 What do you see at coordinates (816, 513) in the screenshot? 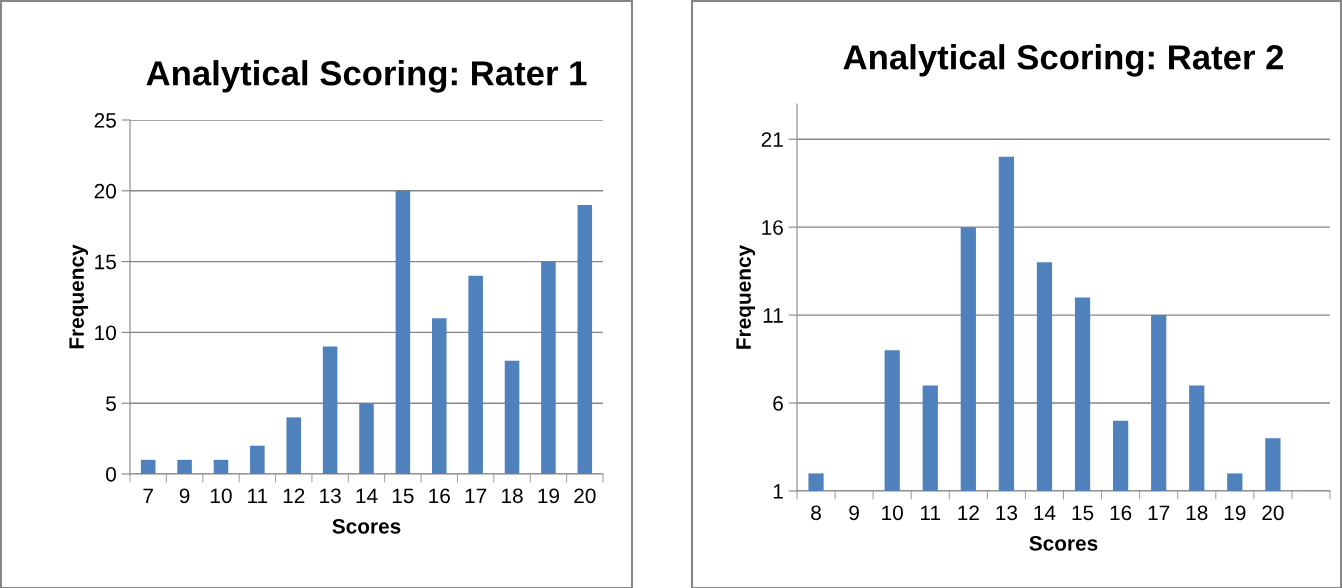
I see `x-tick-label: 8` at bounding box center [816, 513].